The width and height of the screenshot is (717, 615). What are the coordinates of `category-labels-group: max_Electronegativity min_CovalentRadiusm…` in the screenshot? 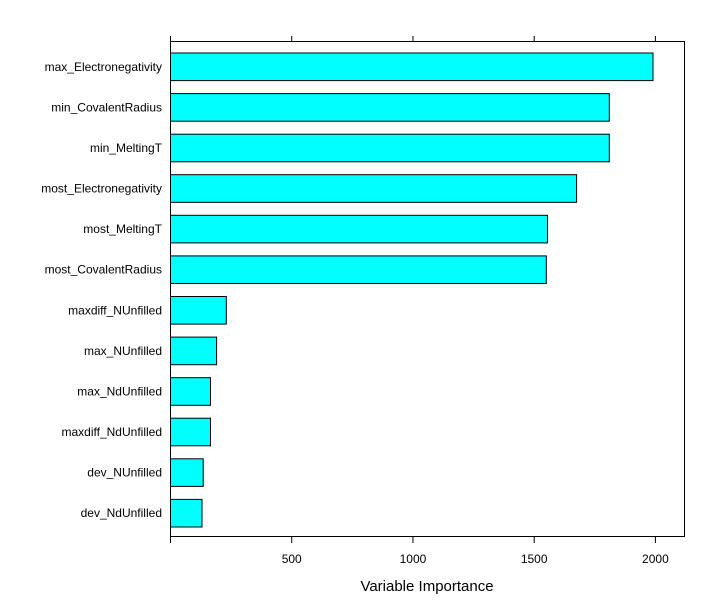 It's located at (101, 290).